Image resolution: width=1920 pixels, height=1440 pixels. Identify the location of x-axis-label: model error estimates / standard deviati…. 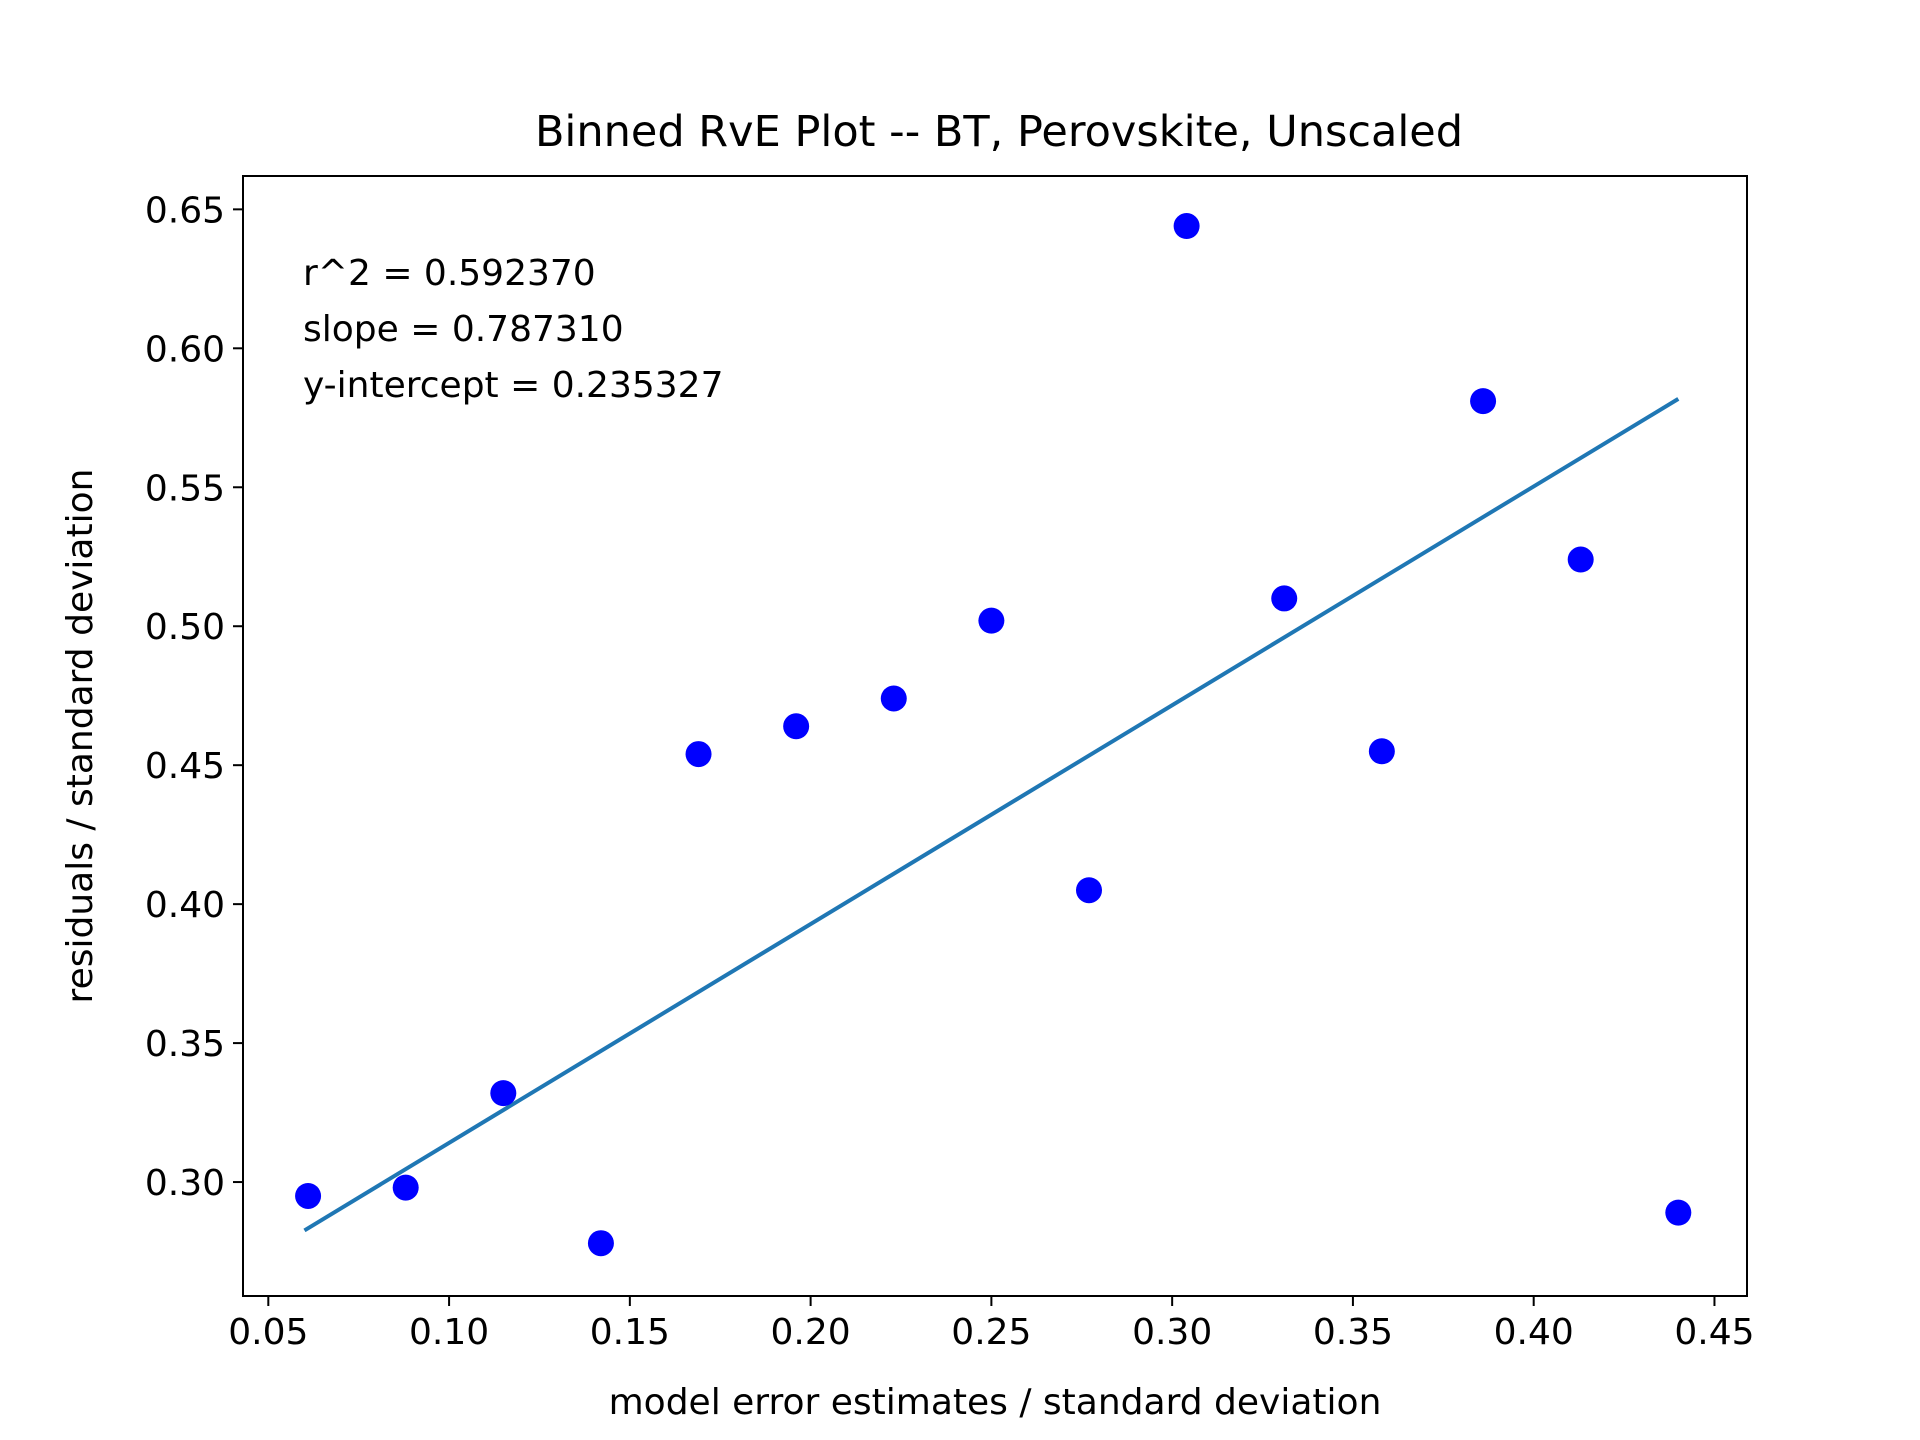
(995, 1402).